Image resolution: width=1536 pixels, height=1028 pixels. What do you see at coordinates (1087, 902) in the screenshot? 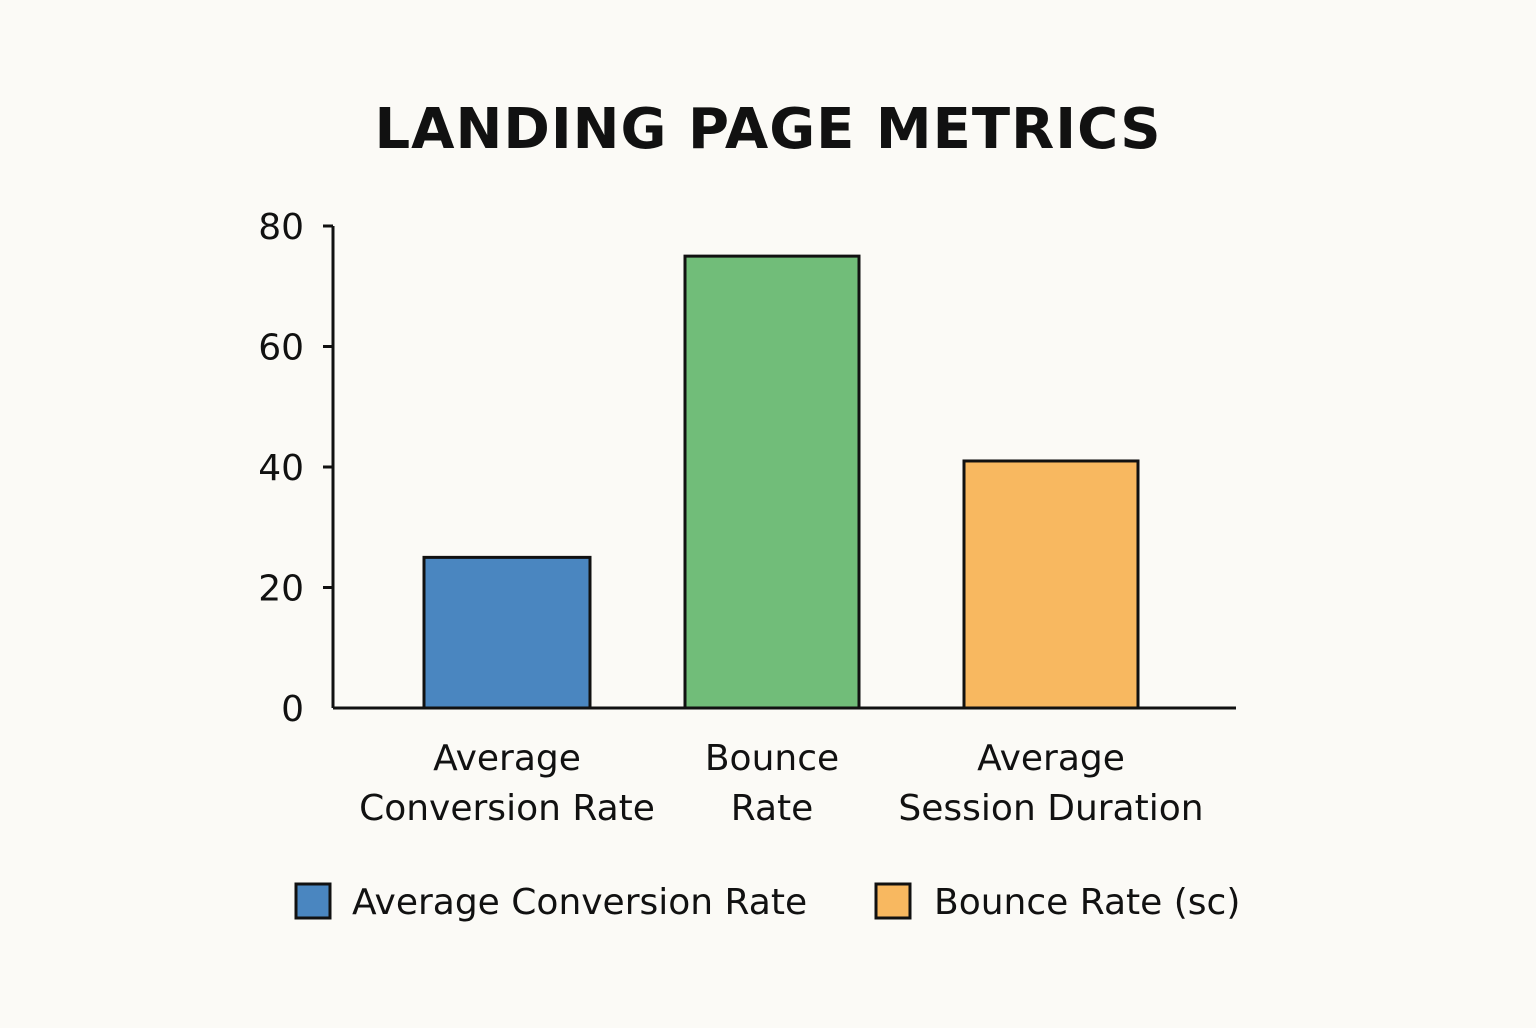
I see `legend-label: Bounce Rate (sc)` at bounding box center [1087, 902].